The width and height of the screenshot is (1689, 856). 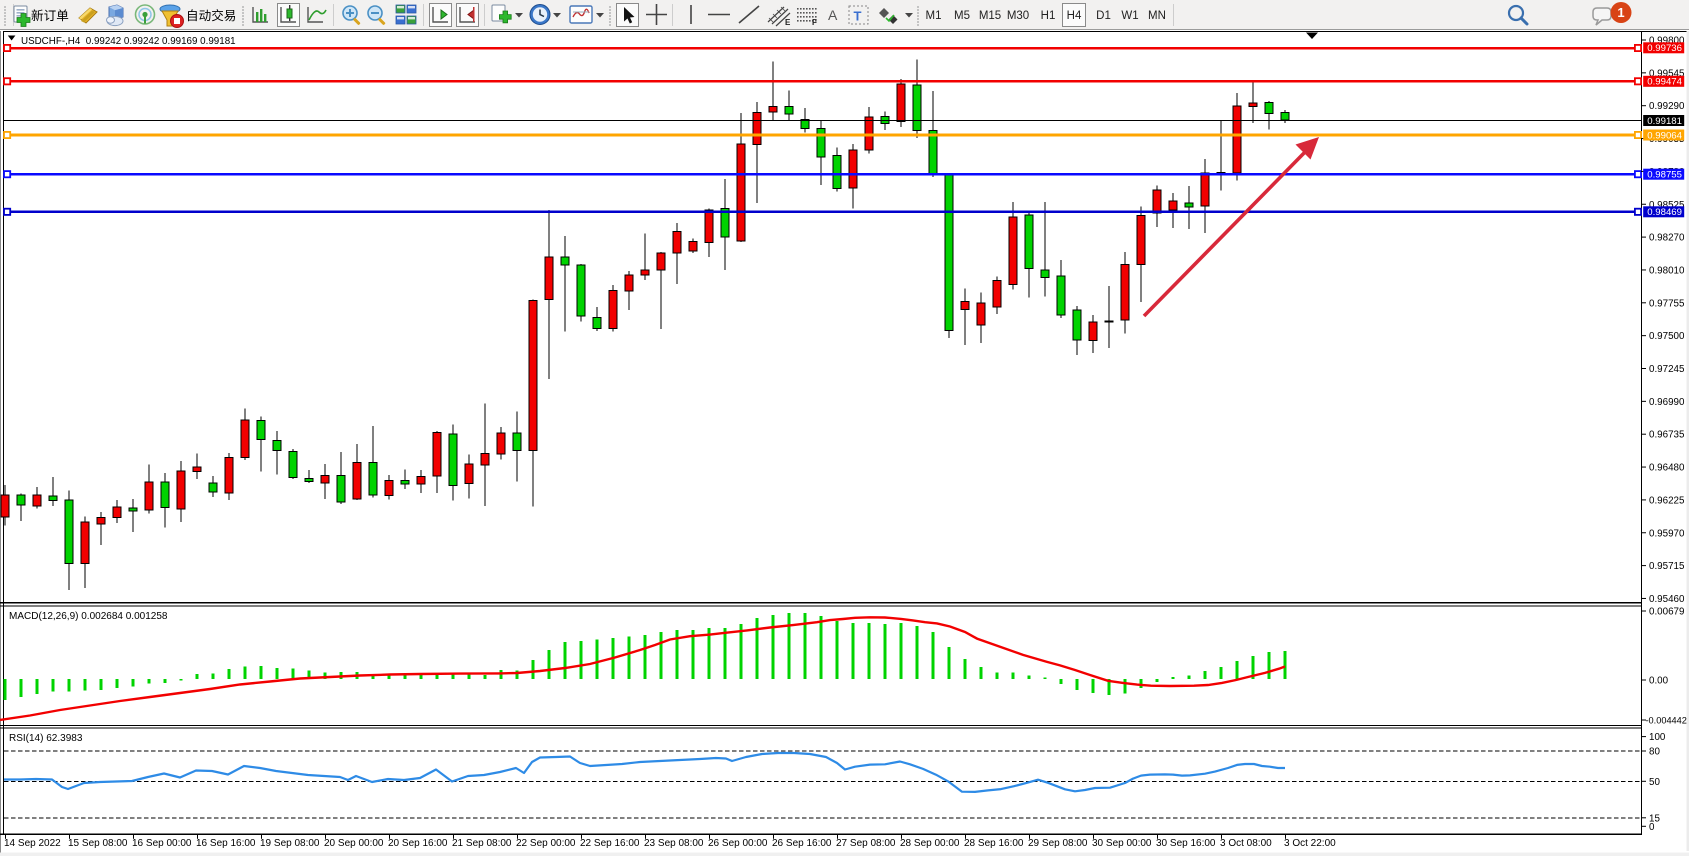 What do you see at coordinates (1620, 12) in the screenshot?
I see `svg-text: 1` at bounding box center [1620, 12].